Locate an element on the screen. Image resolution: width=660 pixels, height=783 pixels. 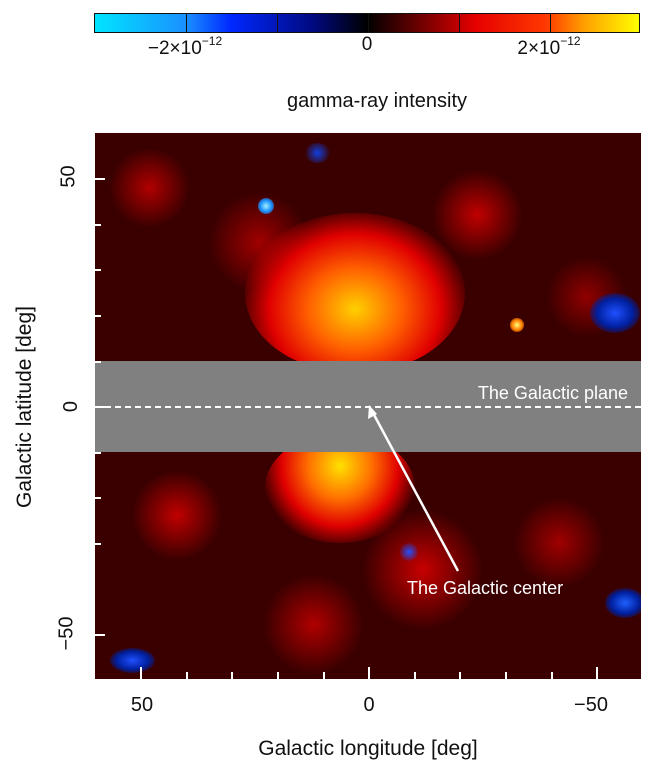
colorbar is located at coordinates (367, 23).